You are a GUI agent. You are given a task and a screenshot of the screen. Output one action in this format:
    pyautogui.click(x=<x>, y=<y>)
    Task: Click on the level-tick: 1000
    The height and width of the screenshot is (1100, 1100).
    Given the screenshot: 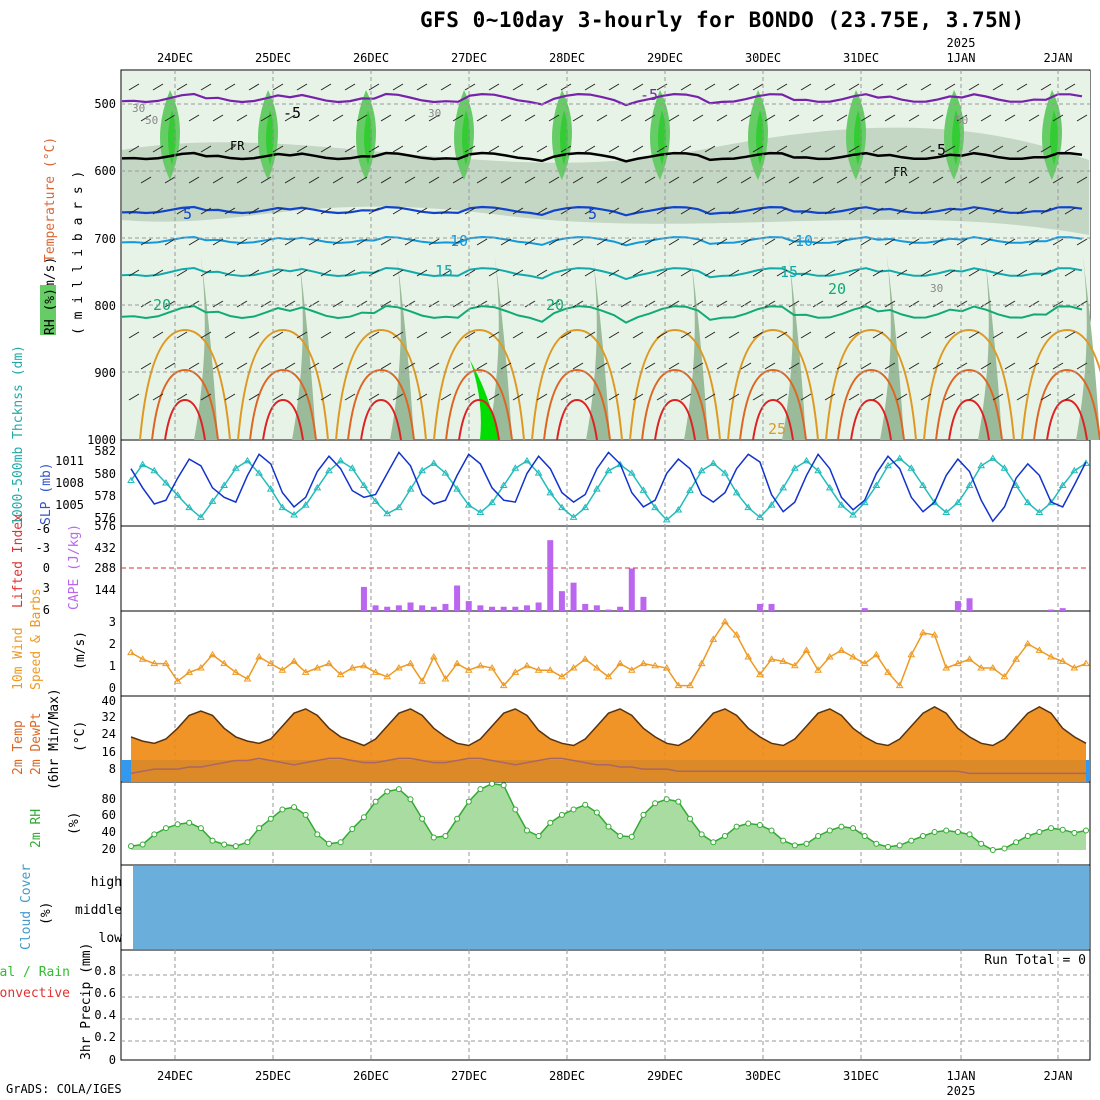 What is the action you would take?
    pyautogui.click(x=101, y=440)
    